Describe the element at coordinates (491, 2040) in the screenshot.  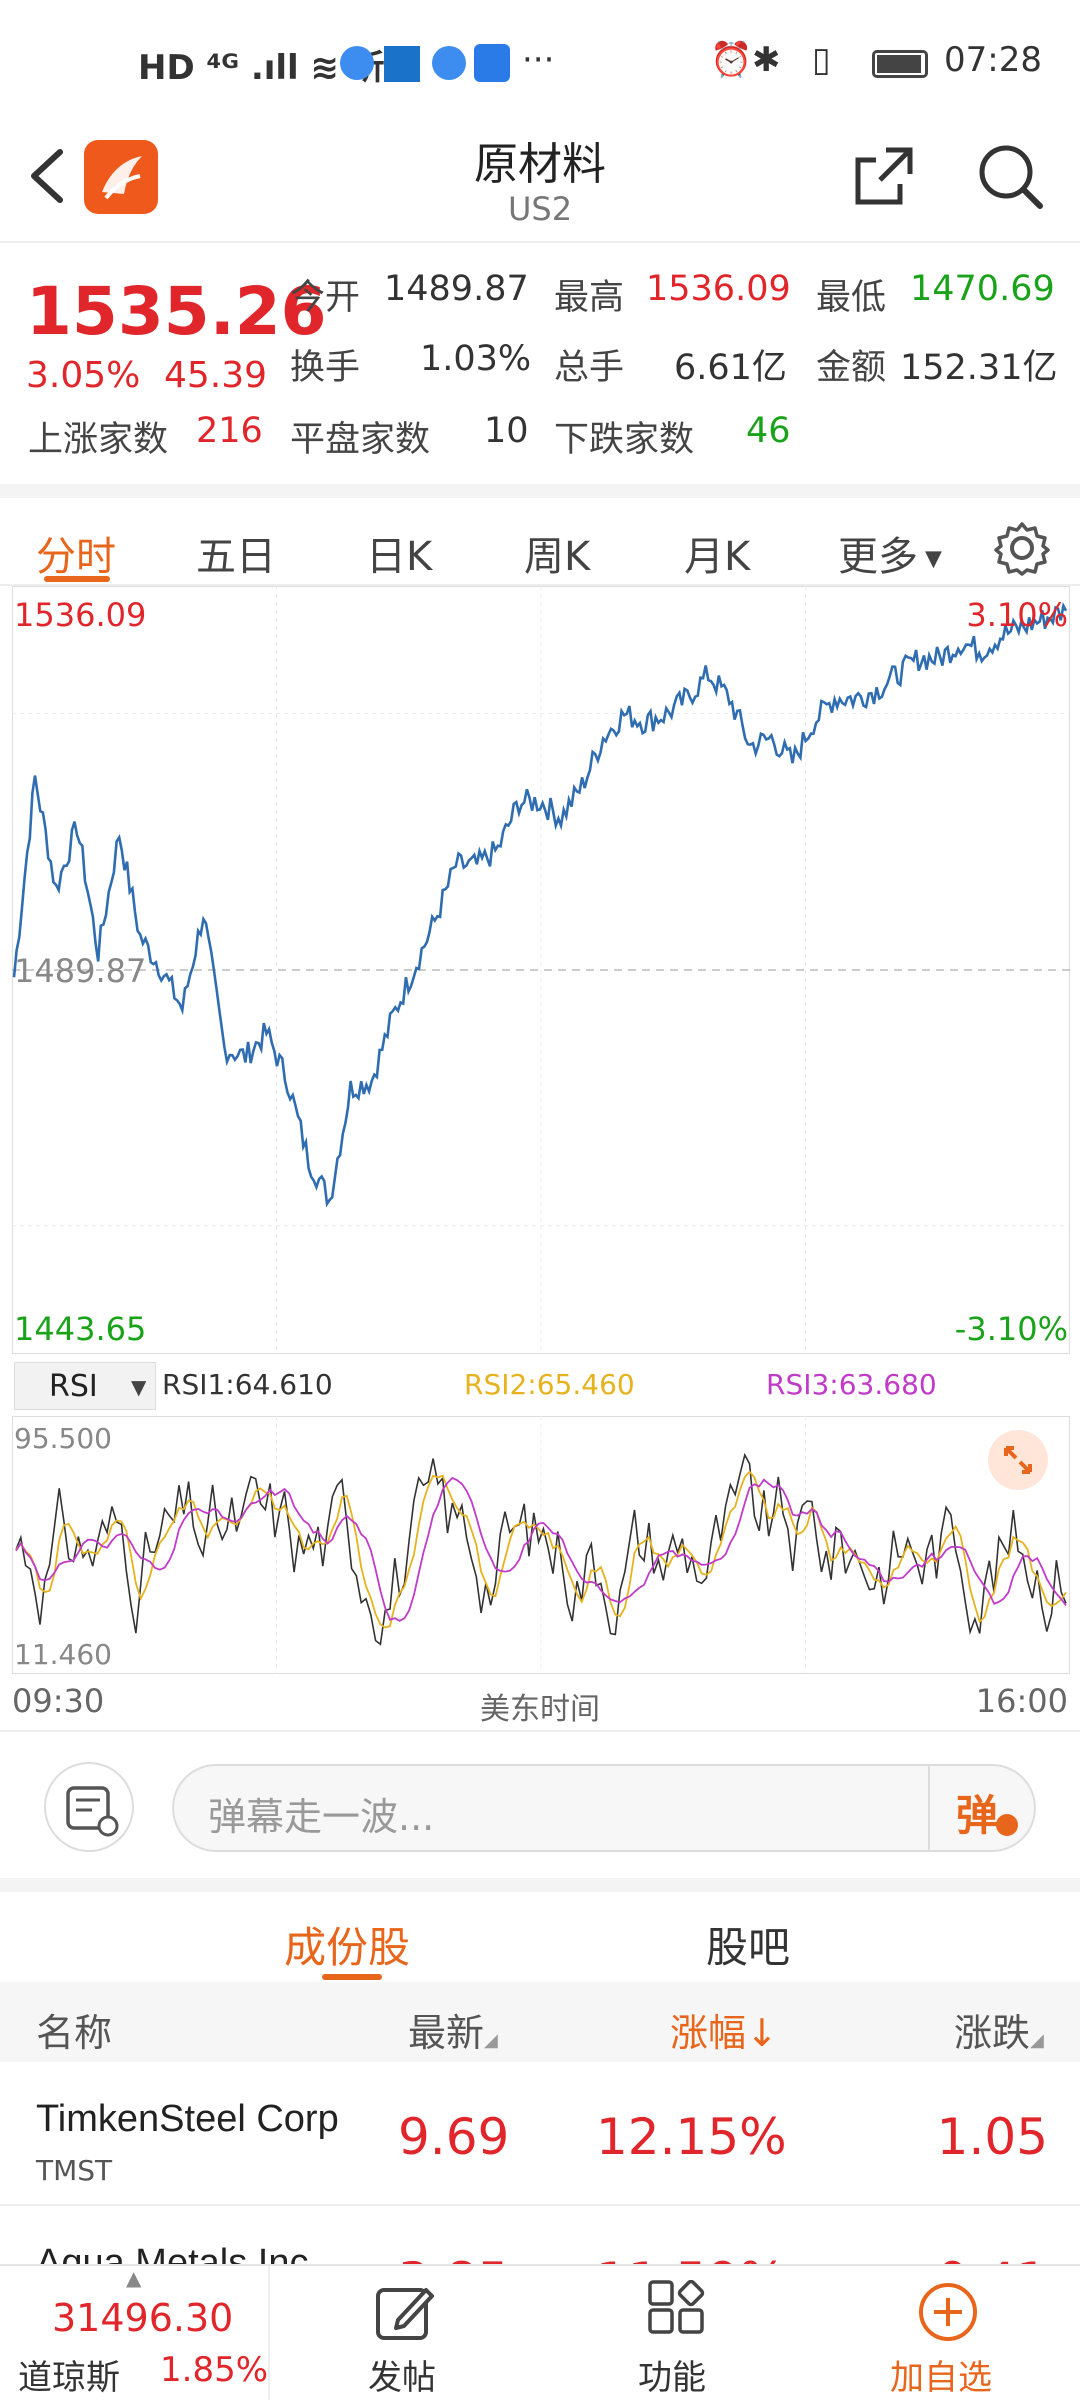
I see `sort-triangle-icon: ◢` at that location.